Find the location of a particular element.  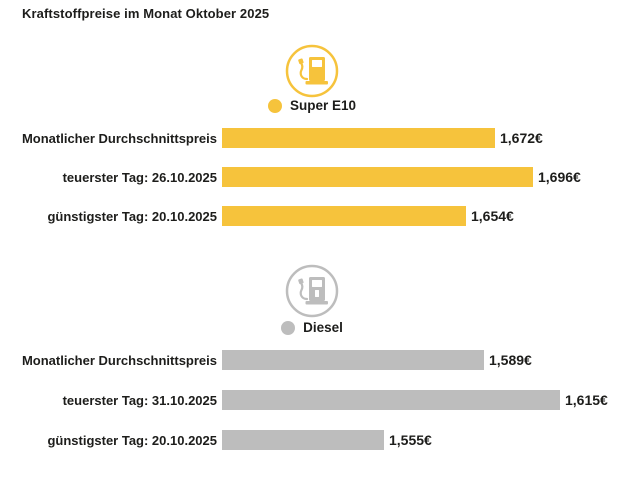

bar-row: teuerster Tag: 31.10.2025 1,615€ is located at coordinates (320, 400).